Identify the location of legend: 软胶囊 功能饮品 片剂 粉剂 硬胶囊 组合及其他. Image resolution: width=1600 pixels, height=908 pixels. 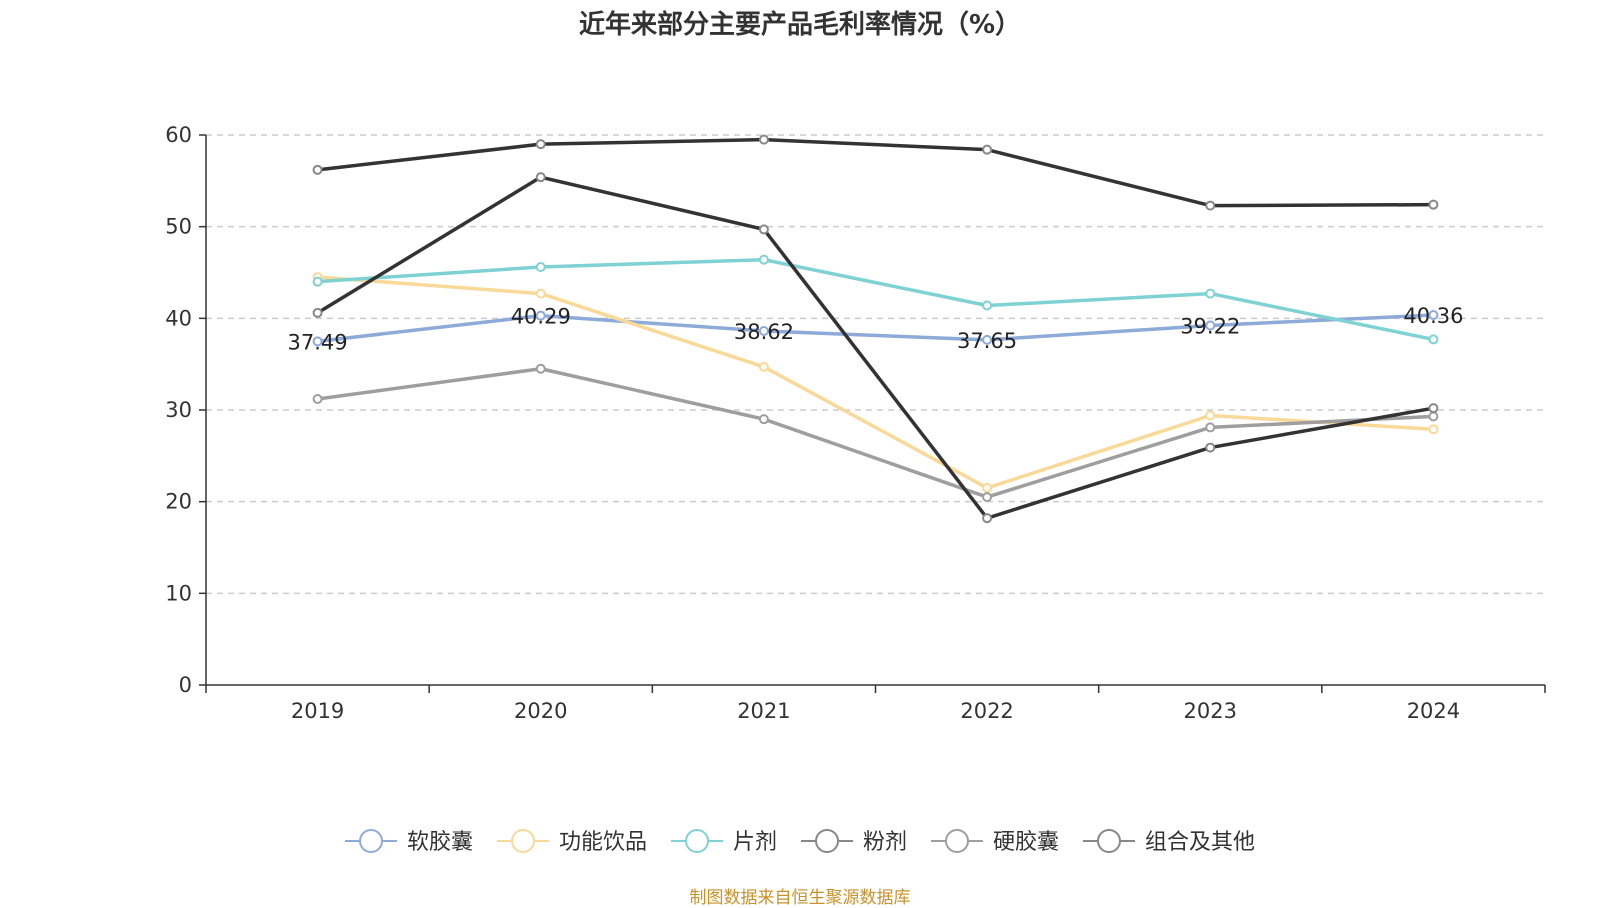
(800, 842).